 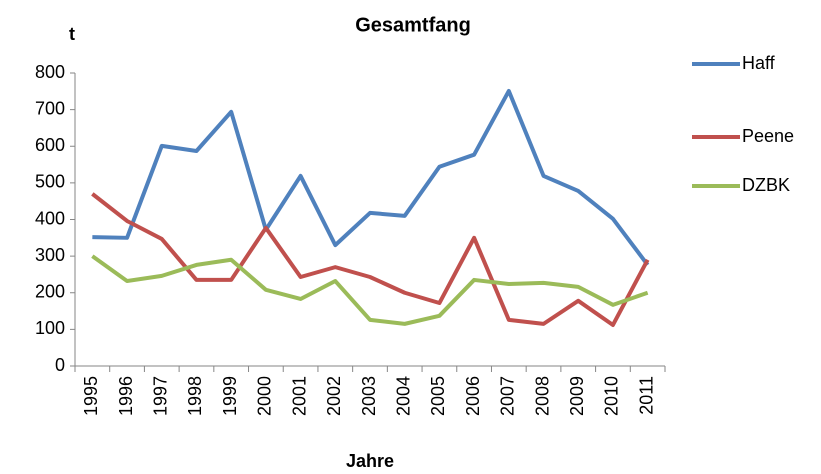 I want to click on legend-label: Peene, so click(x=768, y=136).